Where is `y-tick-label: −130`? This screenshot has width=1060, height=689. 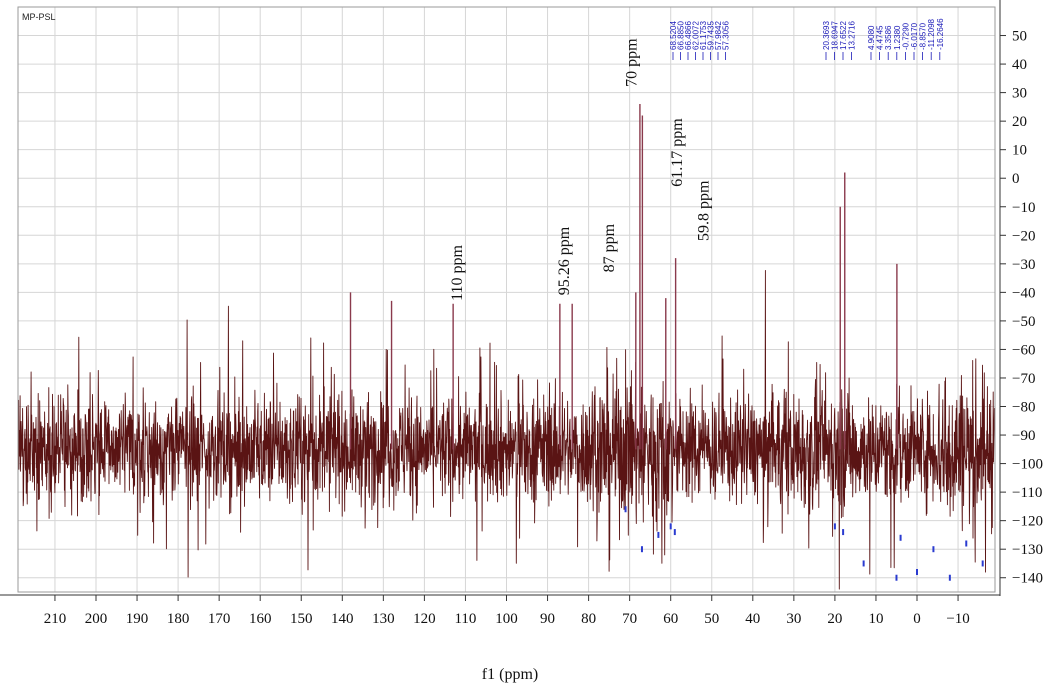
y-tick-label: −130 is located at coordinates (1027, 550).